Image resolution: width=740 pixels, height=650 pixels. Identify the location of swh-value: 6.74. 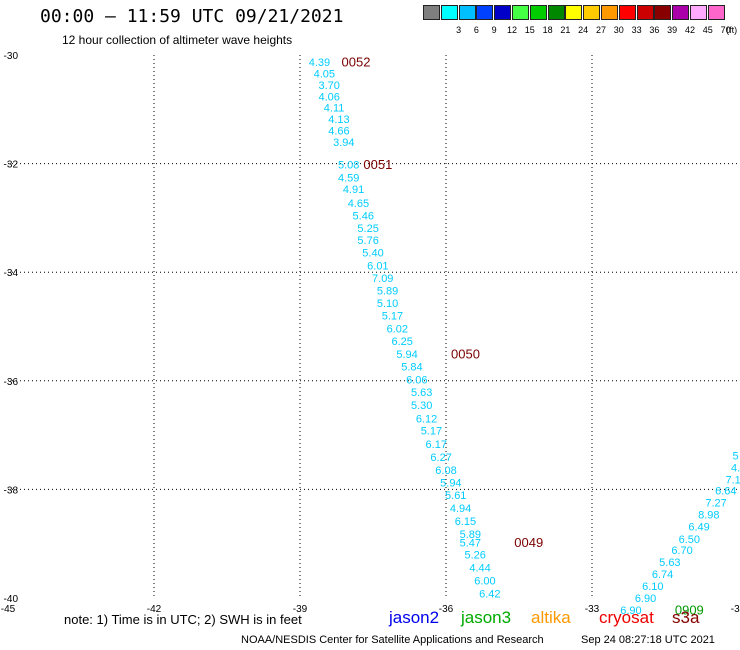
(662, 575).